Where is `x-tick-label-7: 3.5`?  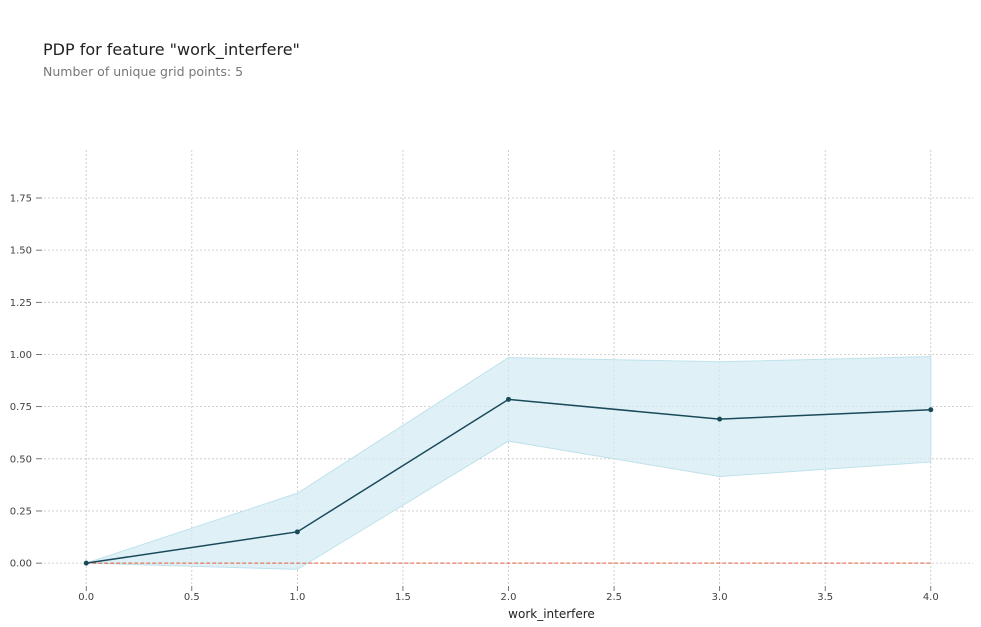 x-tick-label-7: 3.5 is located at coordinates (825, 597).